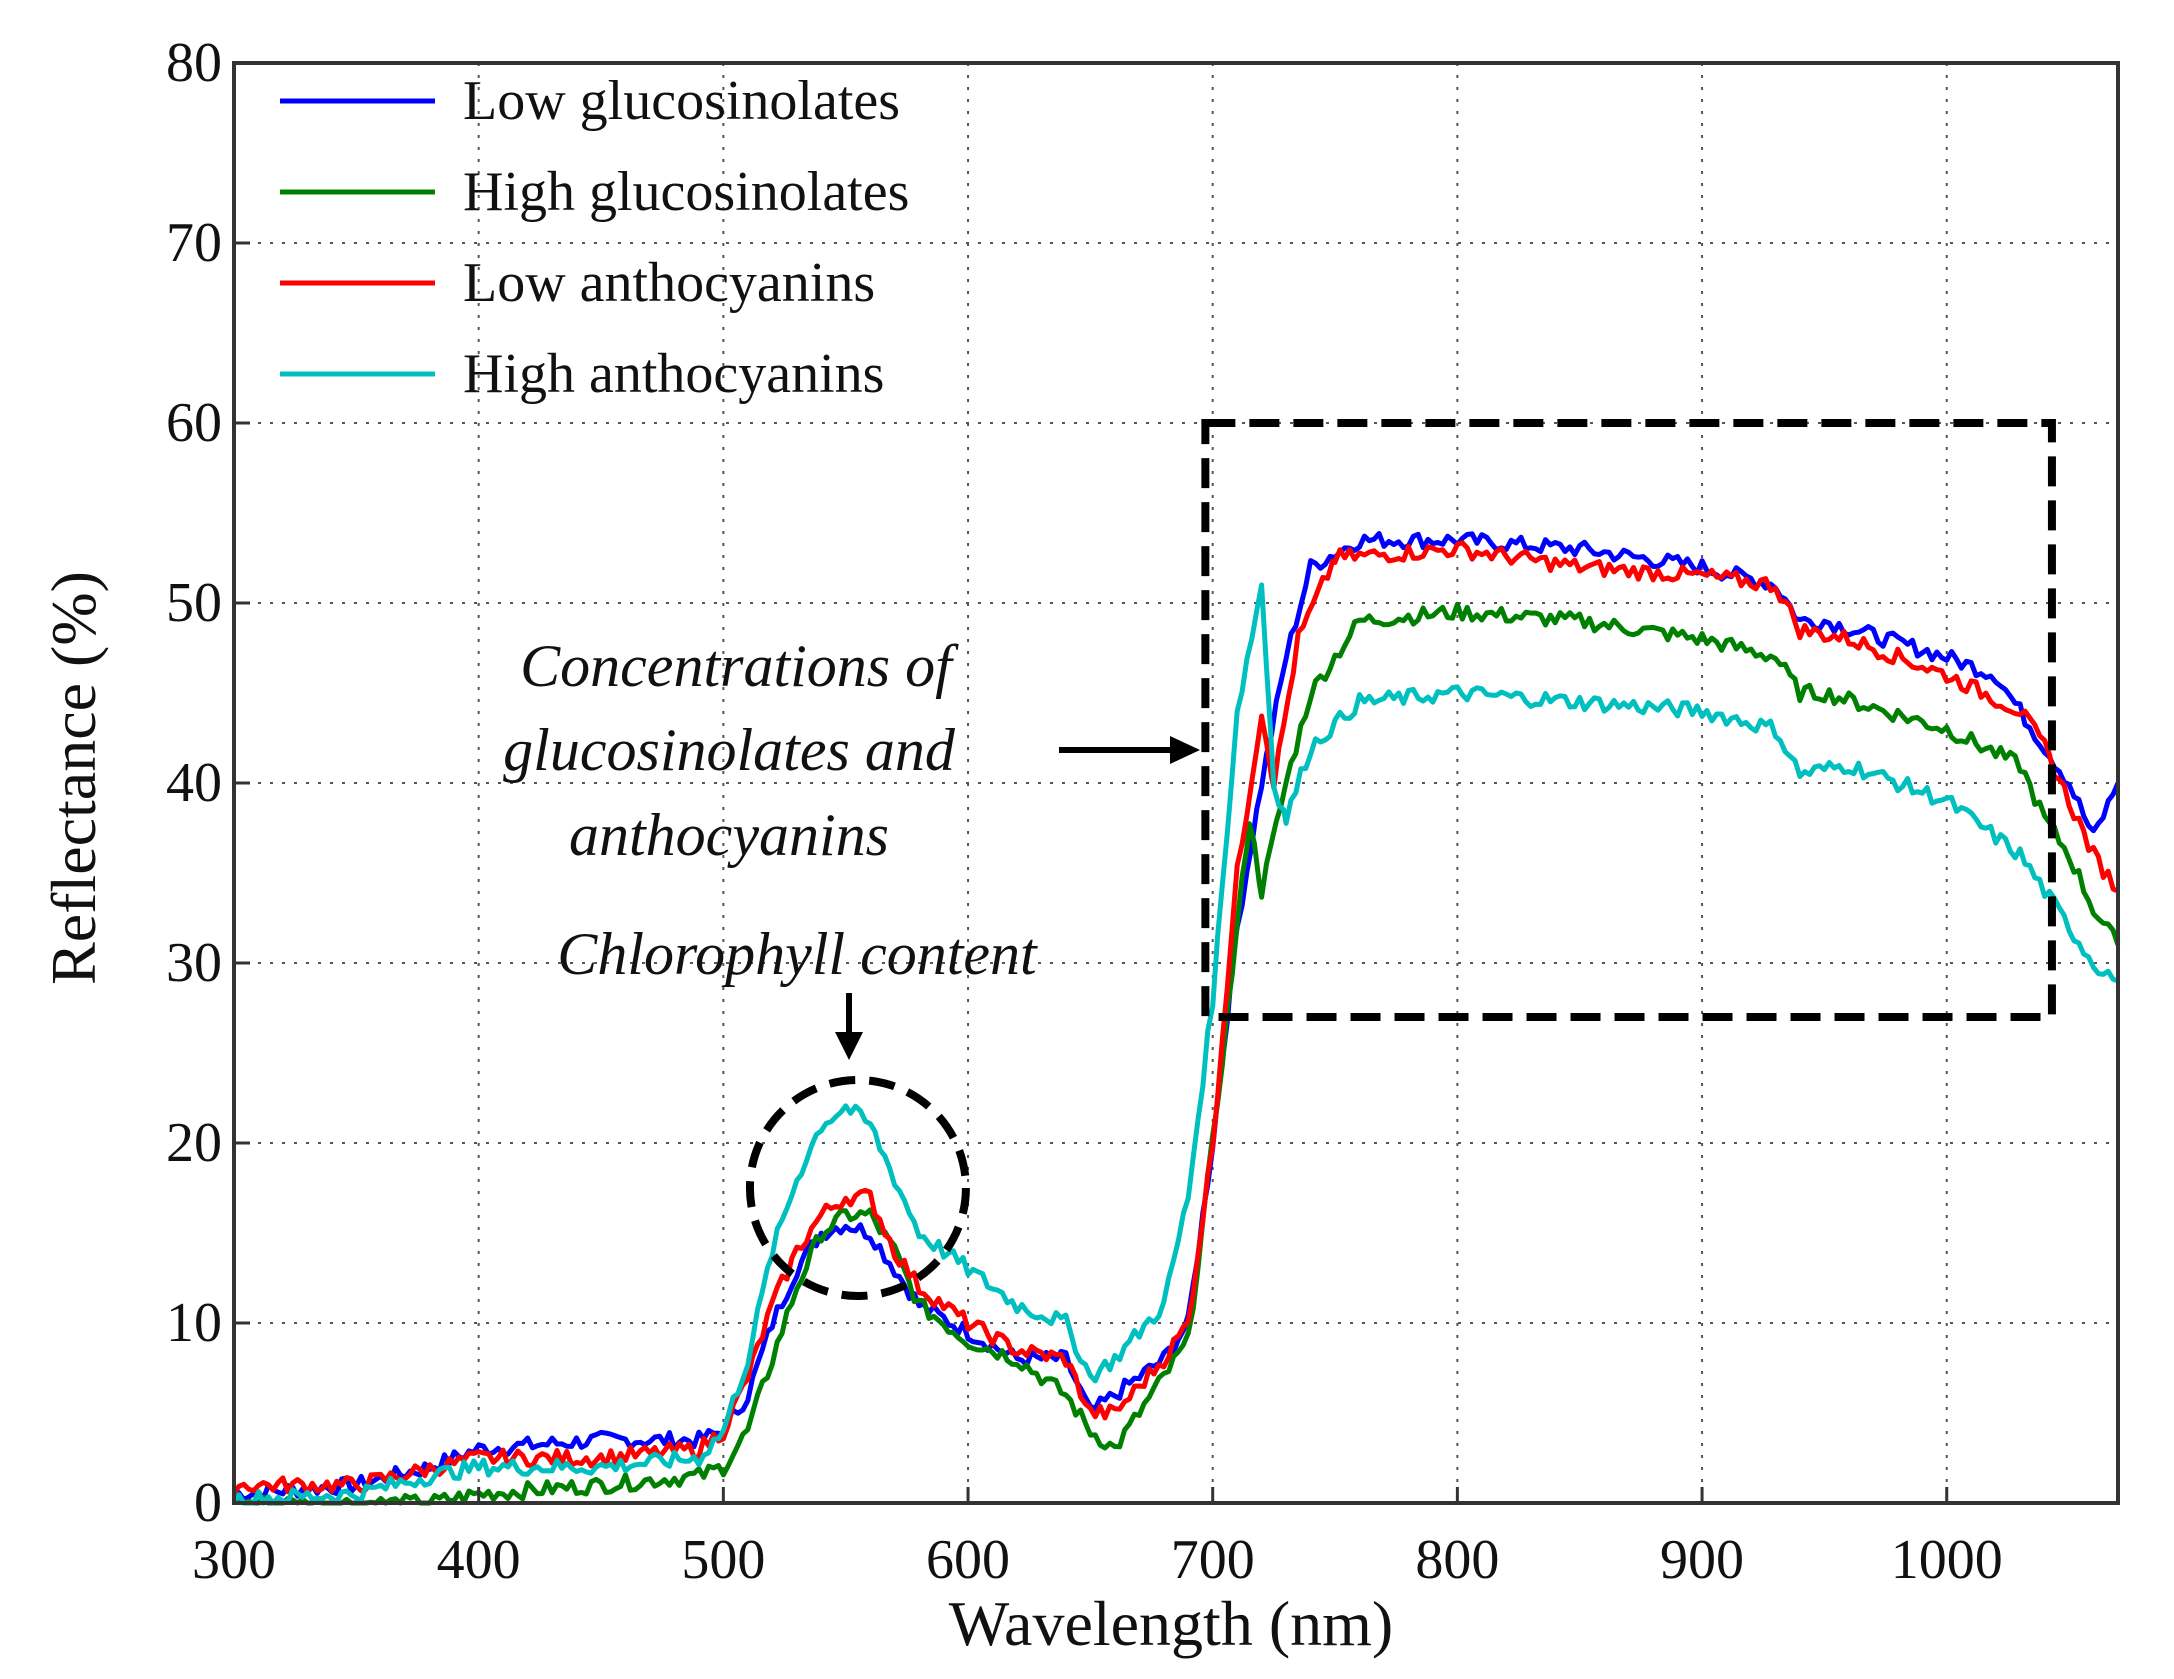  What do you see at coordinates (1947, 1560) in the screenshot?
I see `x-tick-label: 1000` at bounding box center [1947, 1560].